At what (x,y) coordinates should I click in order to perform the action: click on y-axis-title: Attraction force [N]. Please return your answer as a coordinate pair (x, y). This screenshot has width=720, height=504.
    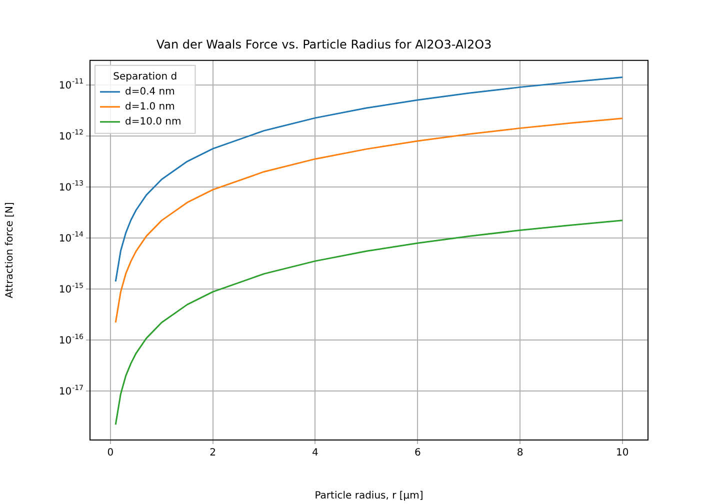
    Looking at the image, I should click on (10, 250).